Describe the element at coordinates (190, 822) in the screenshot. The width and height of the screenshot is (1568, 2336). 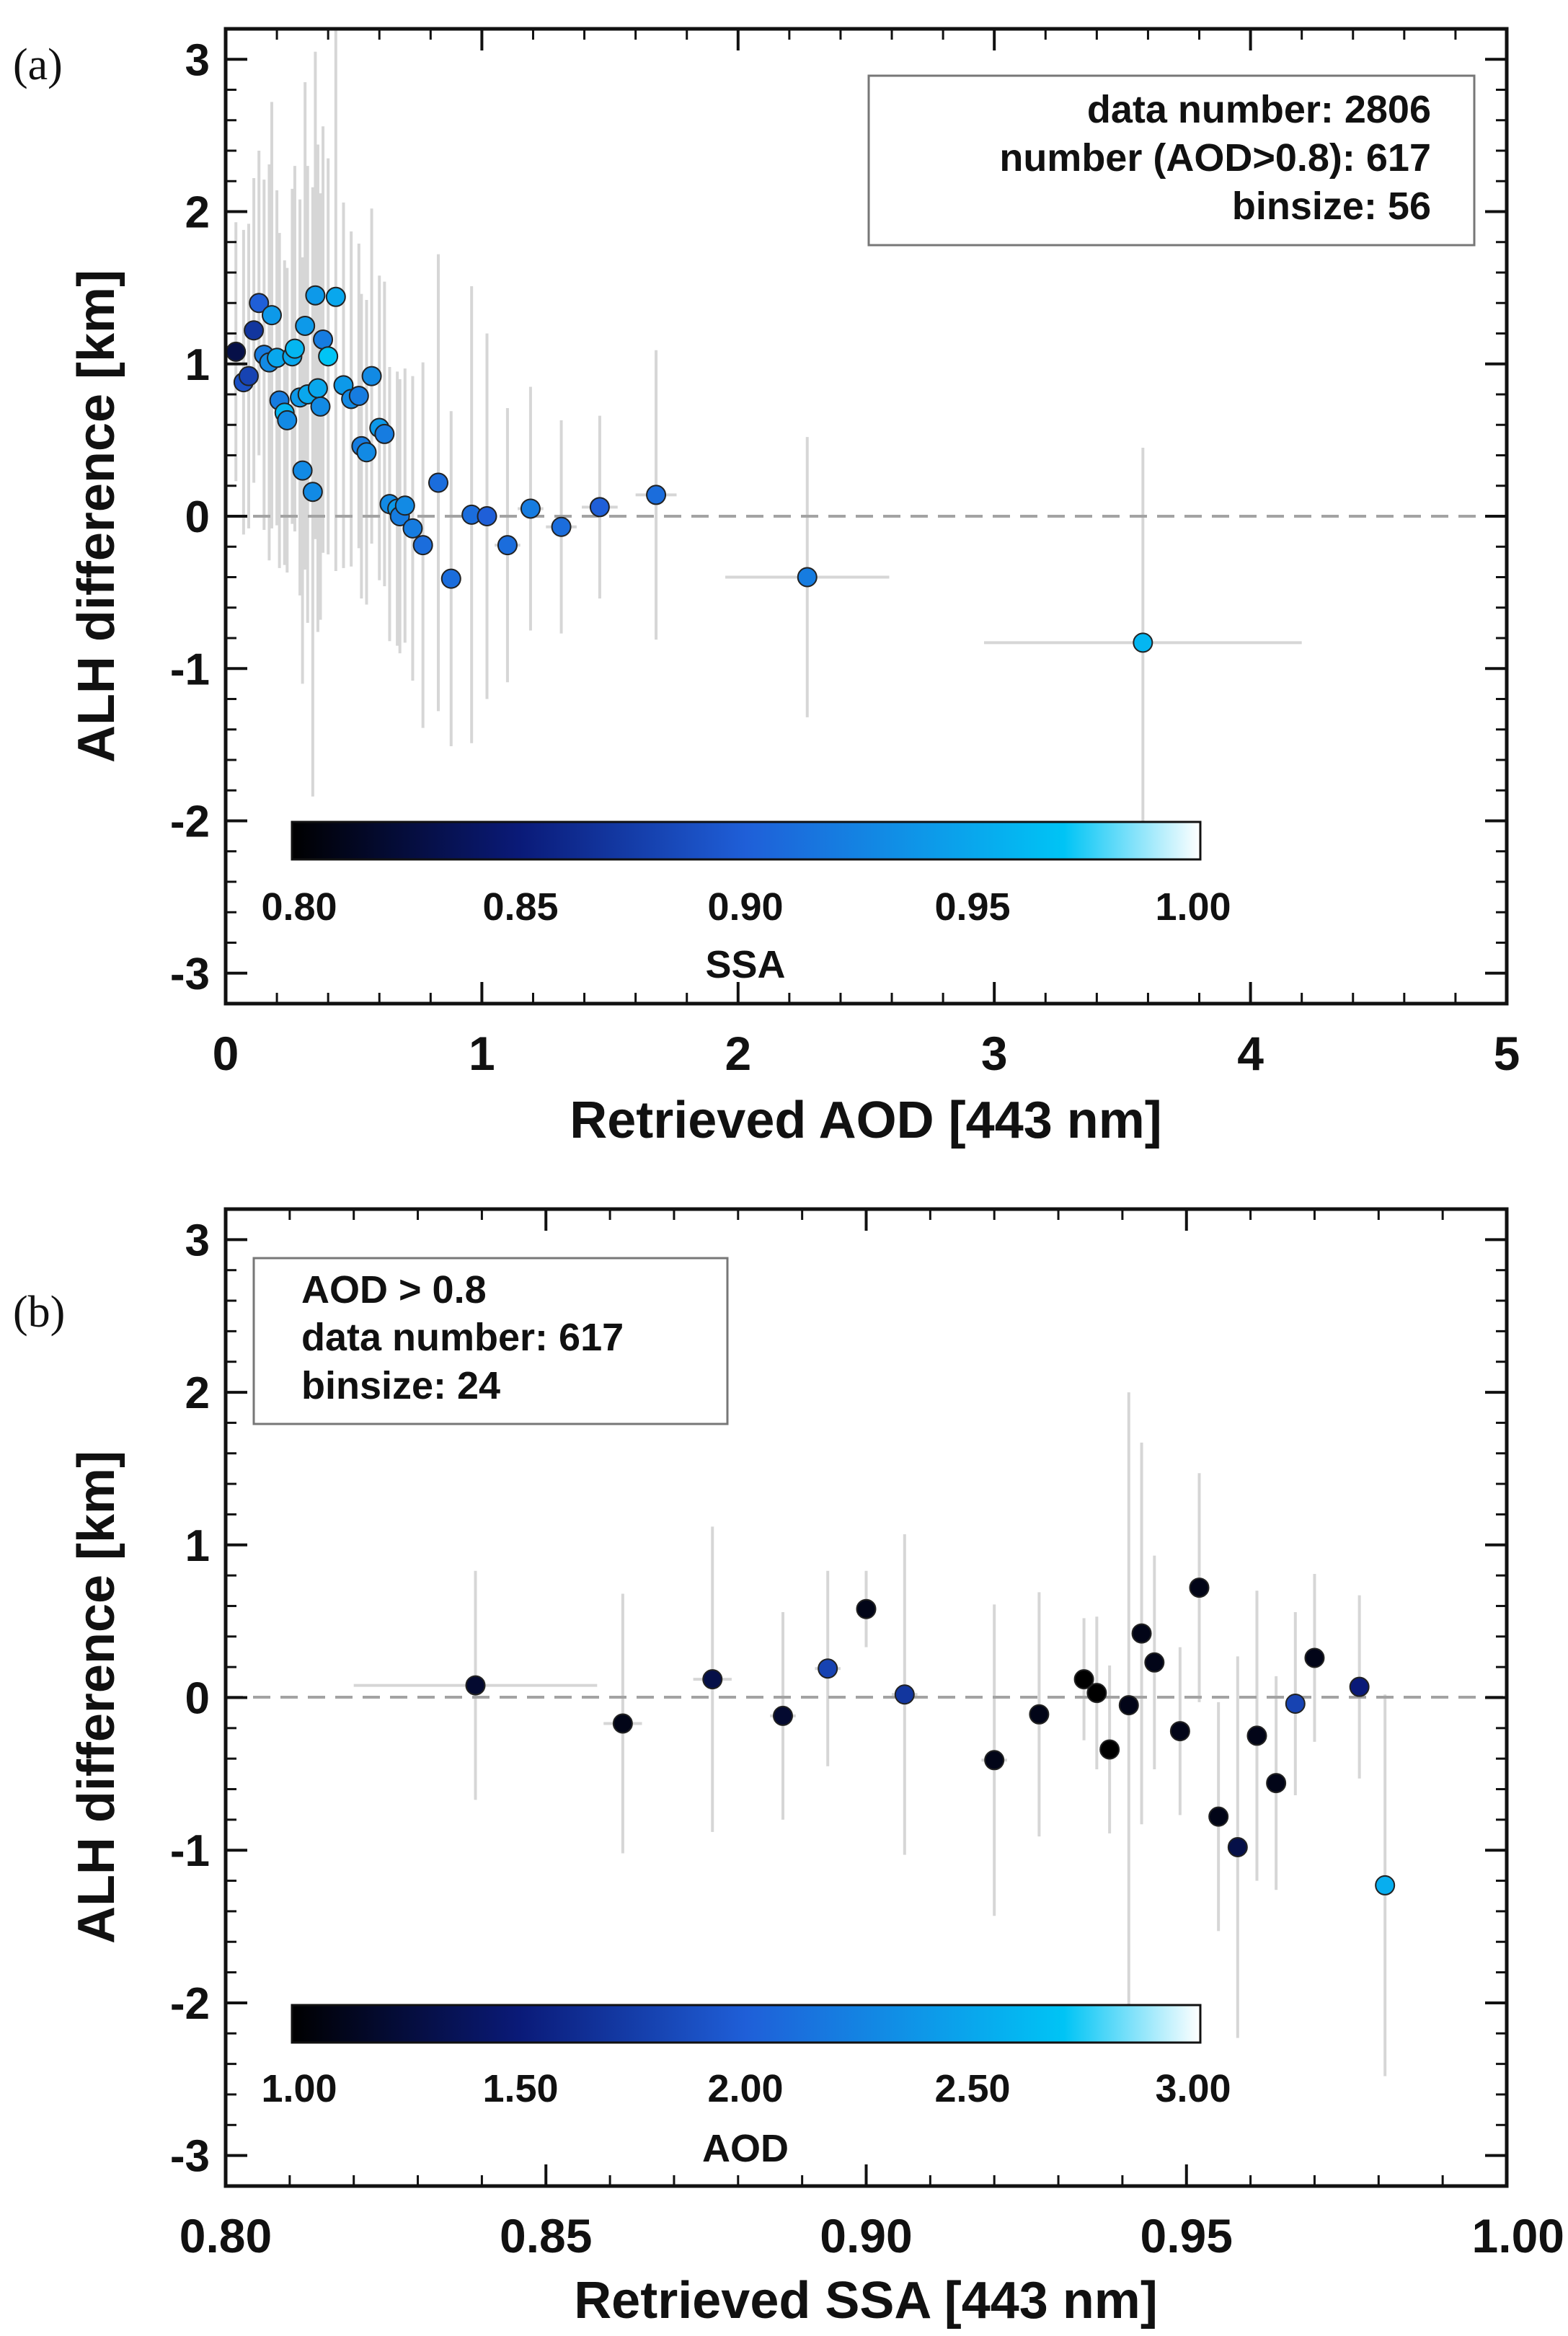
I see `y-tick-label: -2` at that location.